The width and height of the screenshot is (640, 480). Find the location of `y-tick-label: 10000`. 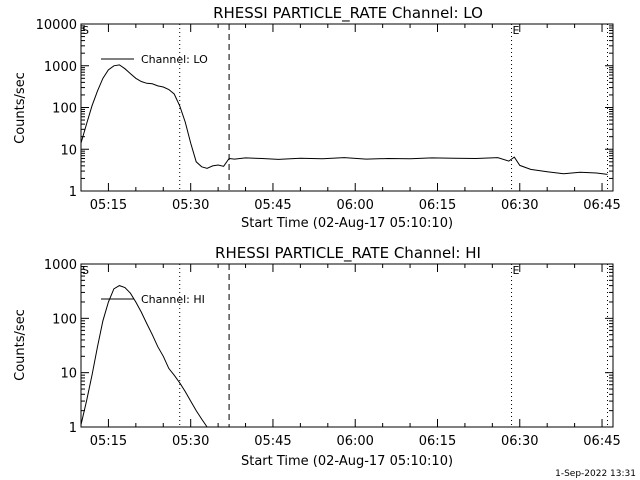

y-tick-label: 10000 is located at coordinates (56, 25).